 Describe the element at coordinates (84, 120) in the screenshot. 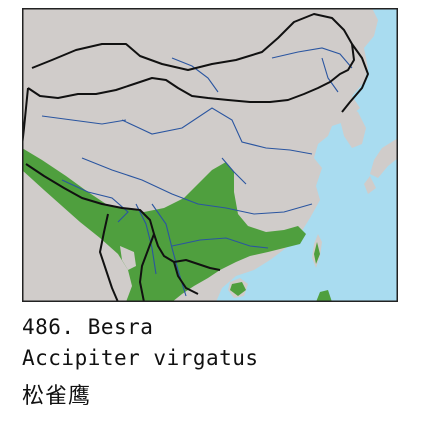

I see `river-tarim` at that location.